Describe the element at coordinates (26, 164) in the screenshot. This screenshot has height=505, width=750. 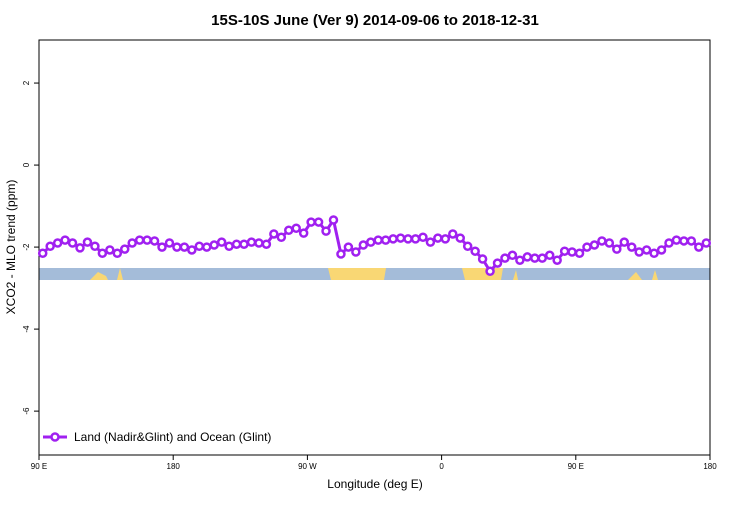
I see `y-tick-label: 0` at that location.